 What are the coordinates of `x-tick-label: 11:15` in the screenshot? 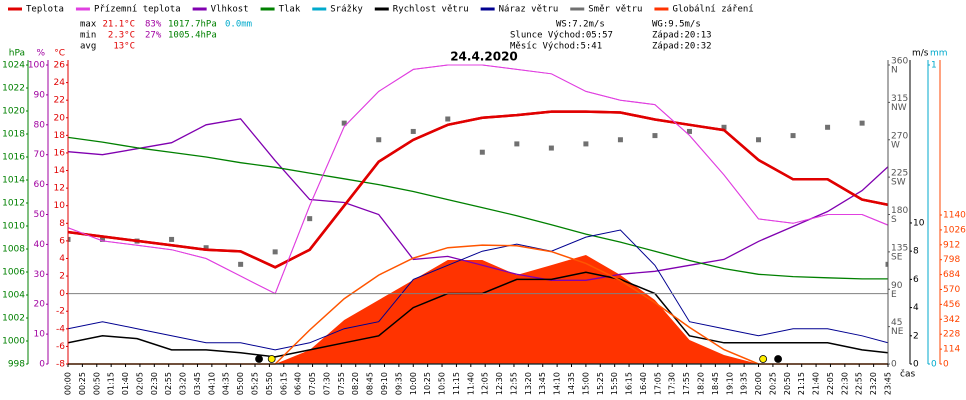 It's located at (456, 383).